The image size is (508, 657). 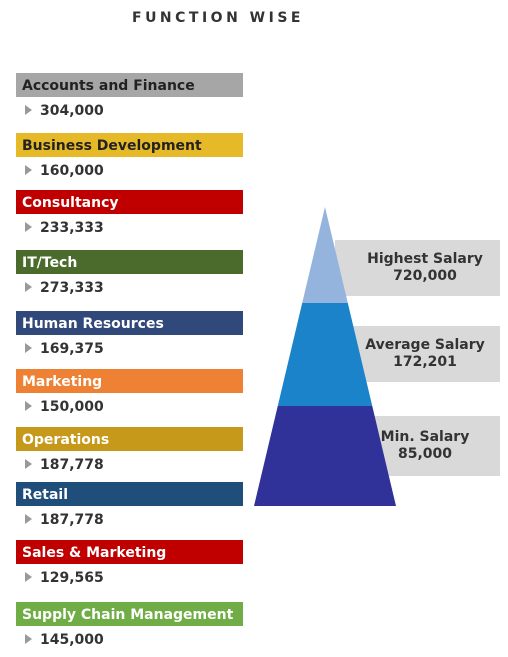 I want to click on function-name: Retail, so click(x=45, y=495).